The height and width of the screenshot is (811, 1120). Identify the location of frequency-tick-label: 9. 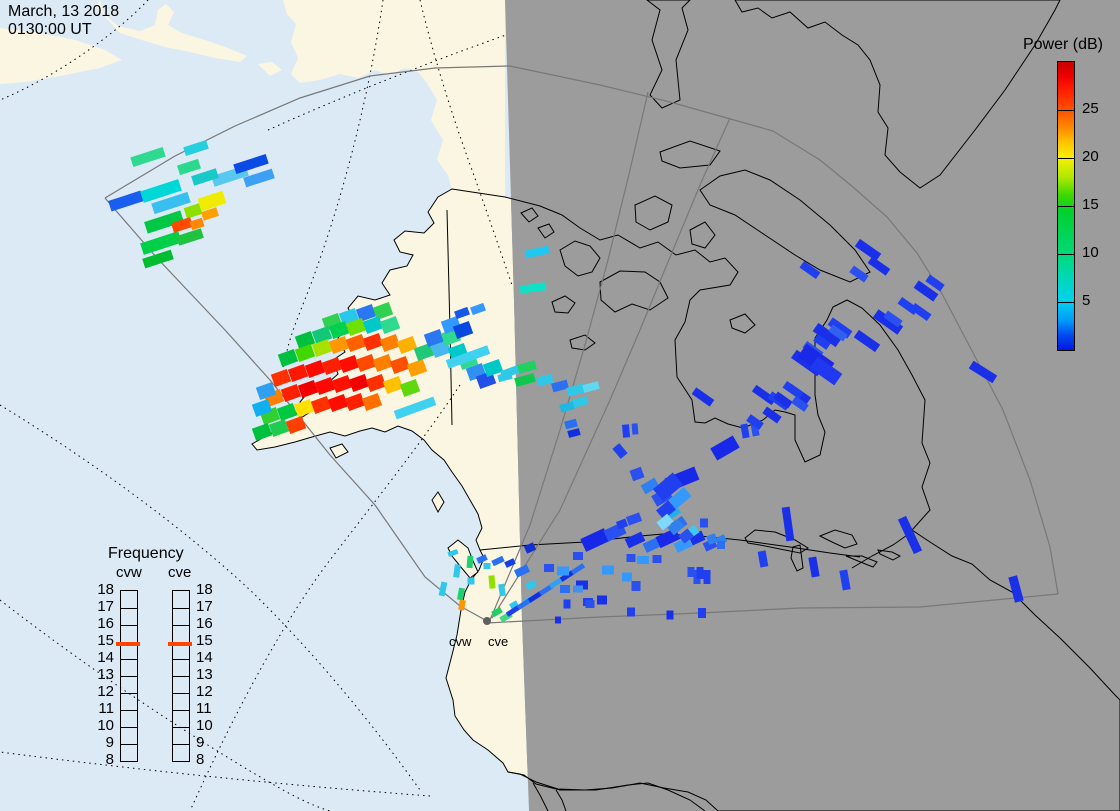
(109, 742).